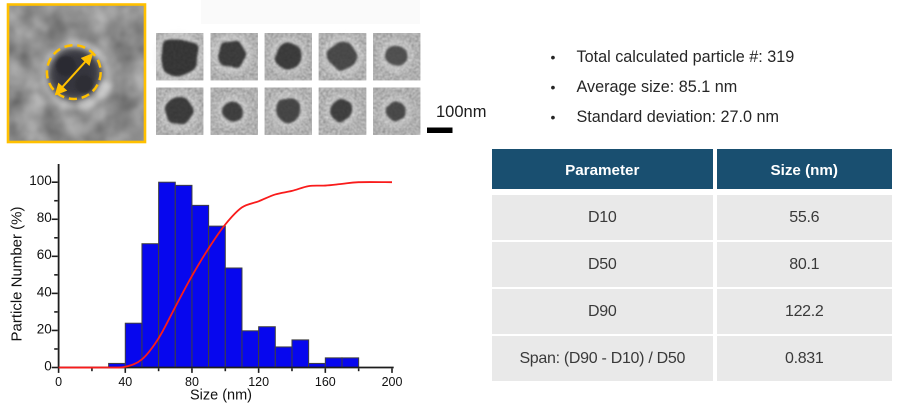 The image size is (900, 408). What do you see at coordinates (17, 273) in the screenshot?
I see `svg-text: Particle Number (%)` at bounding box center [17, 273].